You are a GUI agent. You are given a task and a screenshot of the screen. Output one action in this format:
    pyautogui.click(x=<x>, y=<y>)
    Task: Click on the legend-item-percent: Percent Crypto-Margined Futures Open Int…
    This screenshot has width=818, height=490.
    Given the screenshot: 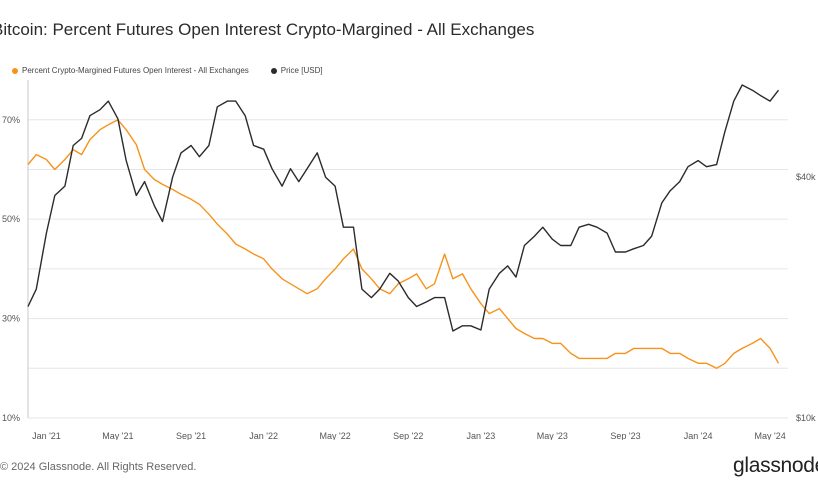 What is the action you would take?
    pyautogui.click(x=130, y=70)
    